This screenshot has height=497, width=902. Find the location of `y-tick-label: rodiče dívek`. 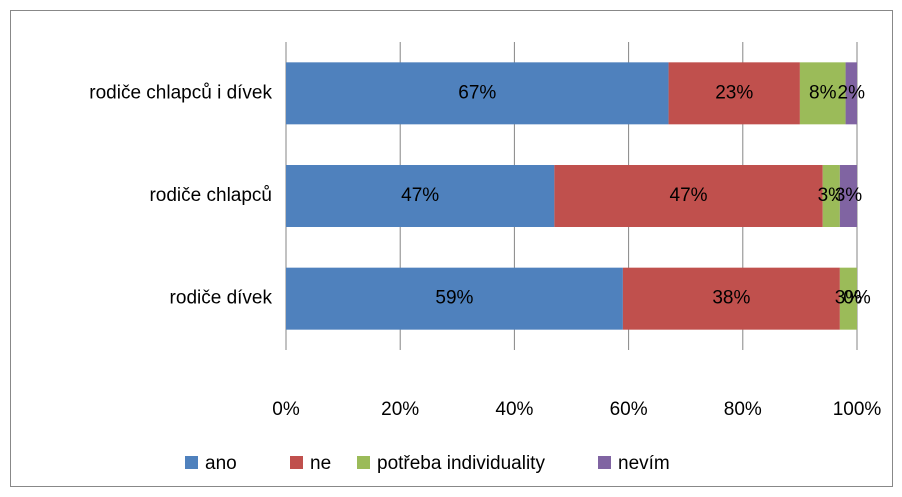

y-tick-label: rodiče dívek is located at coordinates (221, 298).